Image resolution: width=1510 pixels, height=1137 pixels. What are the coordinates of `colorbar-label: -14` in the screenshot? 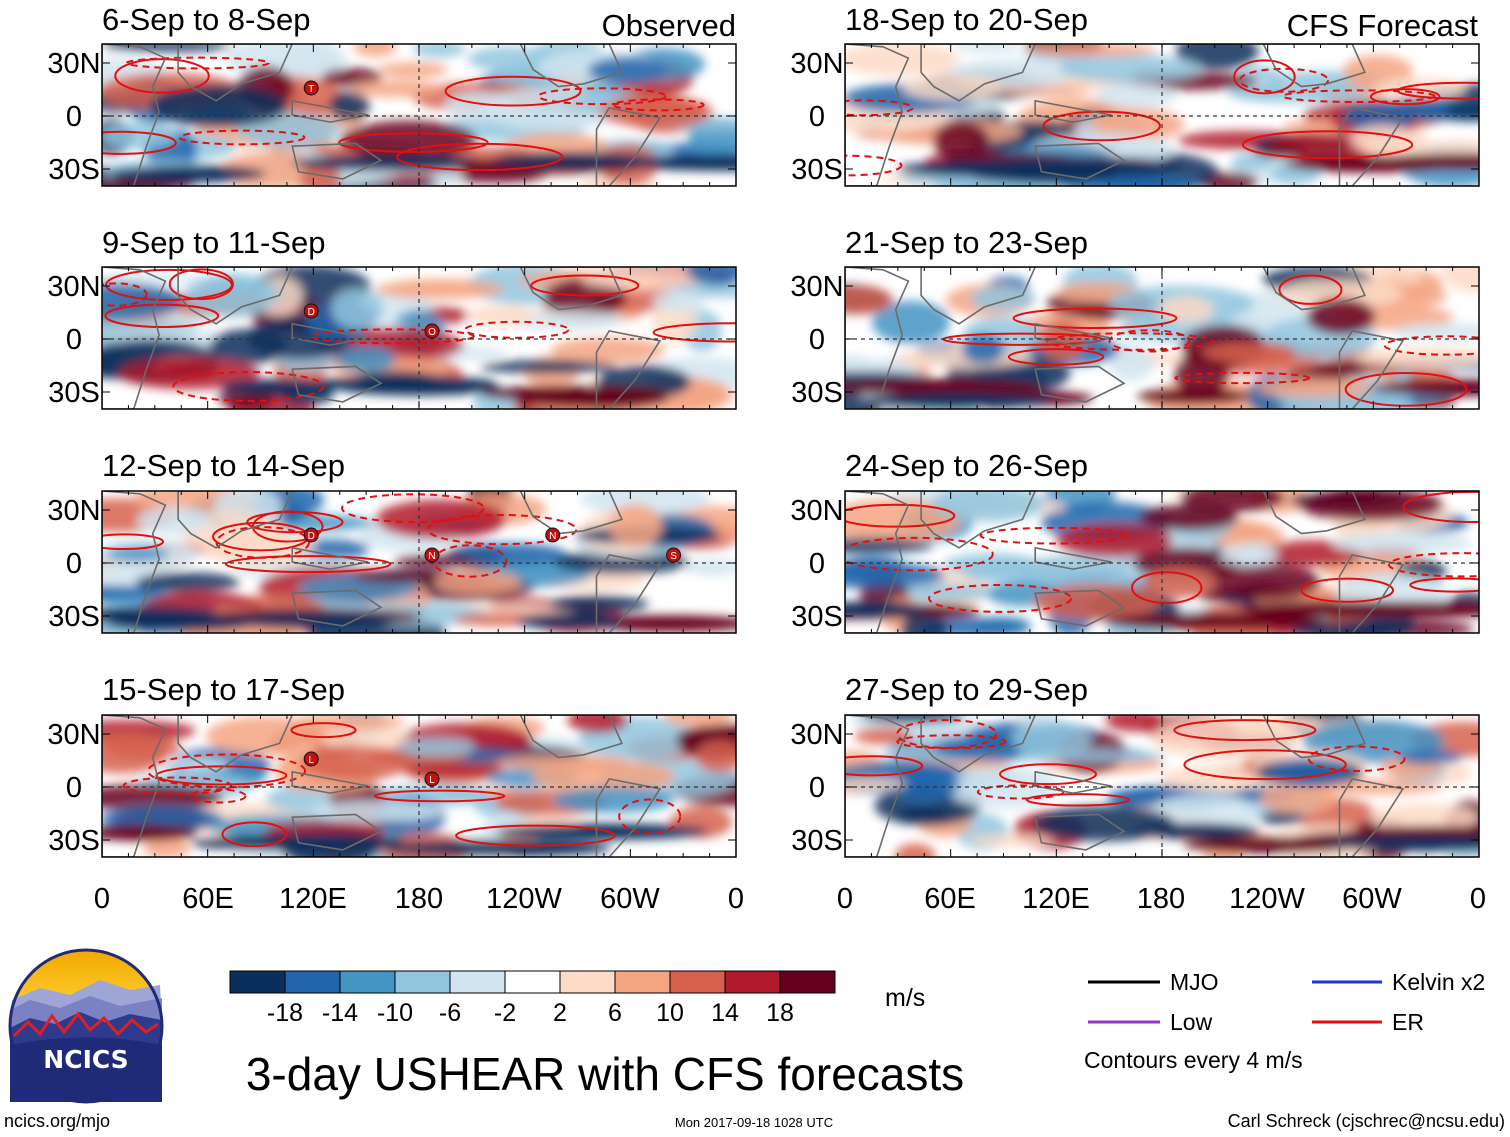 It's located at (340, 1013).